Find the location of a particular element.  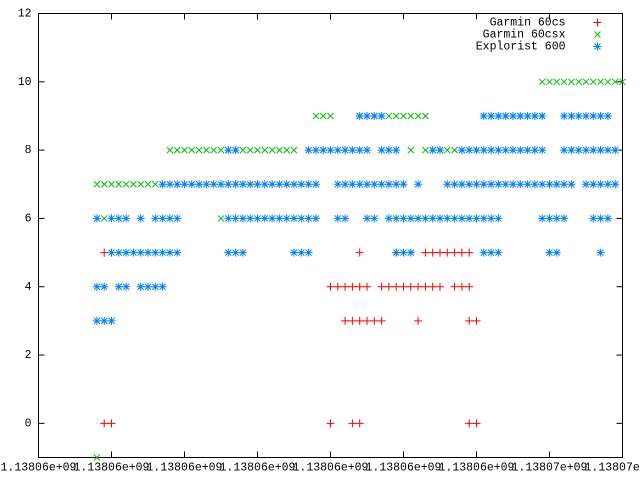

y-tick-label: 2 is located at coordinates (28, 355).